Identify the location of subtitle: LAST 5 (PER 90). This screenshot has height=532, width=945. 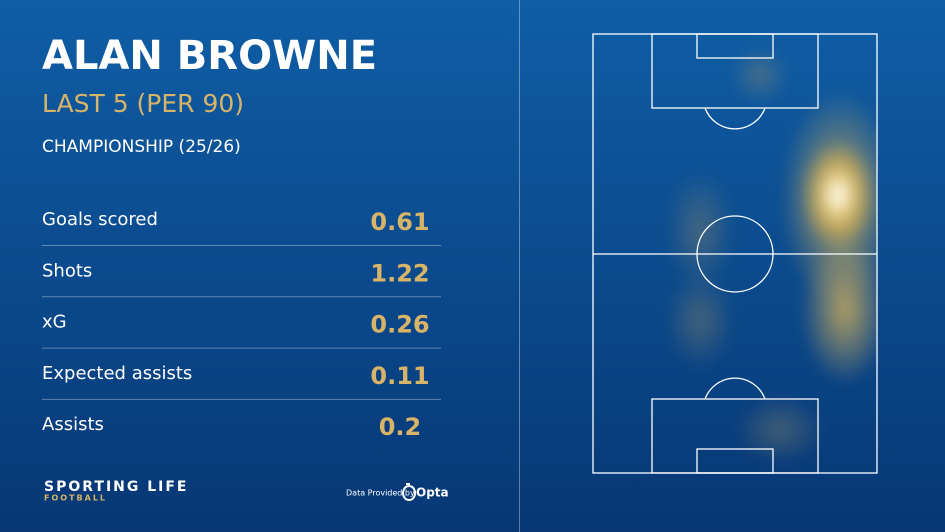
(143, 103).